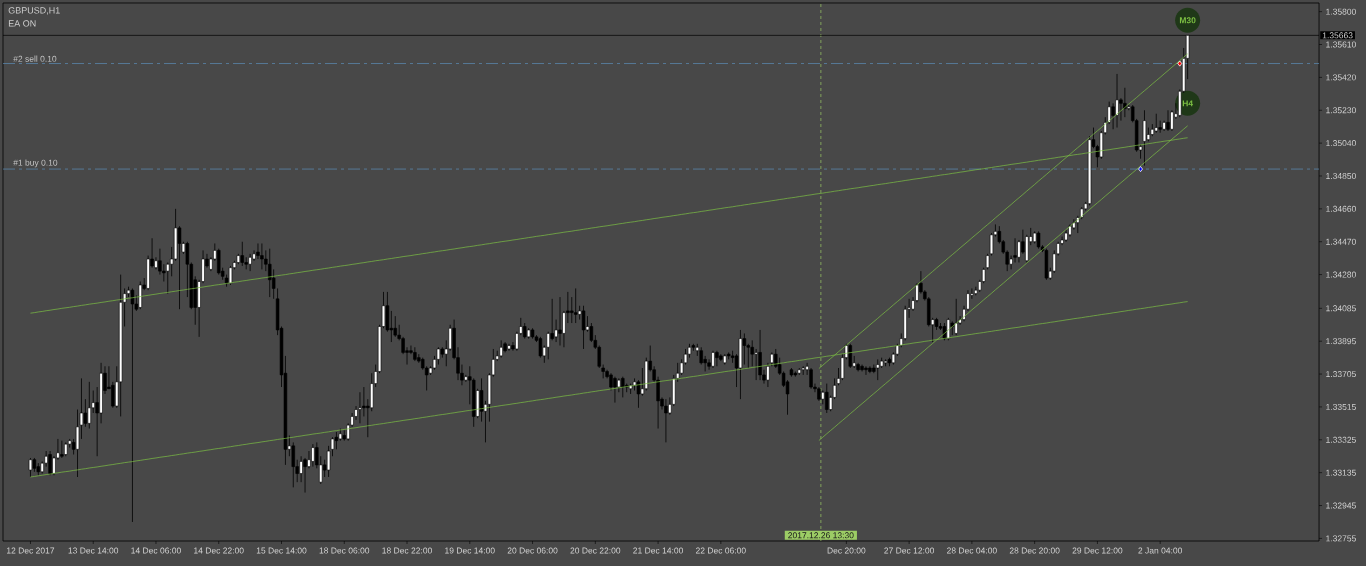 This screenshot has width=1366, height=566. I want to click on y-tick-label: 1.35040, so click(1341, 143).